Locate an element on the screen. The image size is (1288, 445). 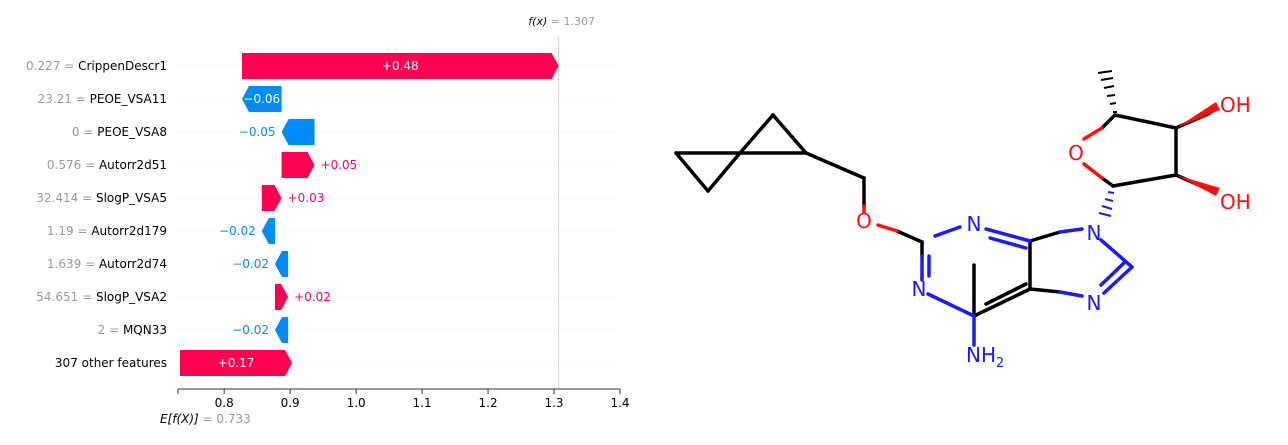
bar-value-label: +0.02 is located at coordinates (312, 297).